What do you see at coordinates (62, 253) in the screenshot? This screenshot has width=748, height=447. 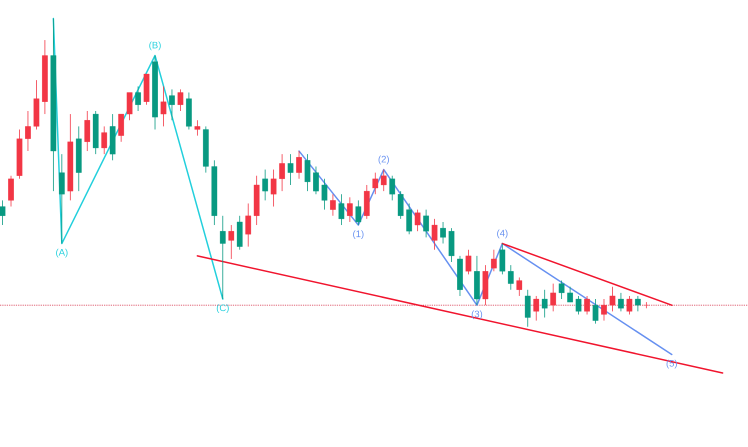 I see `annotation: (A)` at bounding box center [62, 253].